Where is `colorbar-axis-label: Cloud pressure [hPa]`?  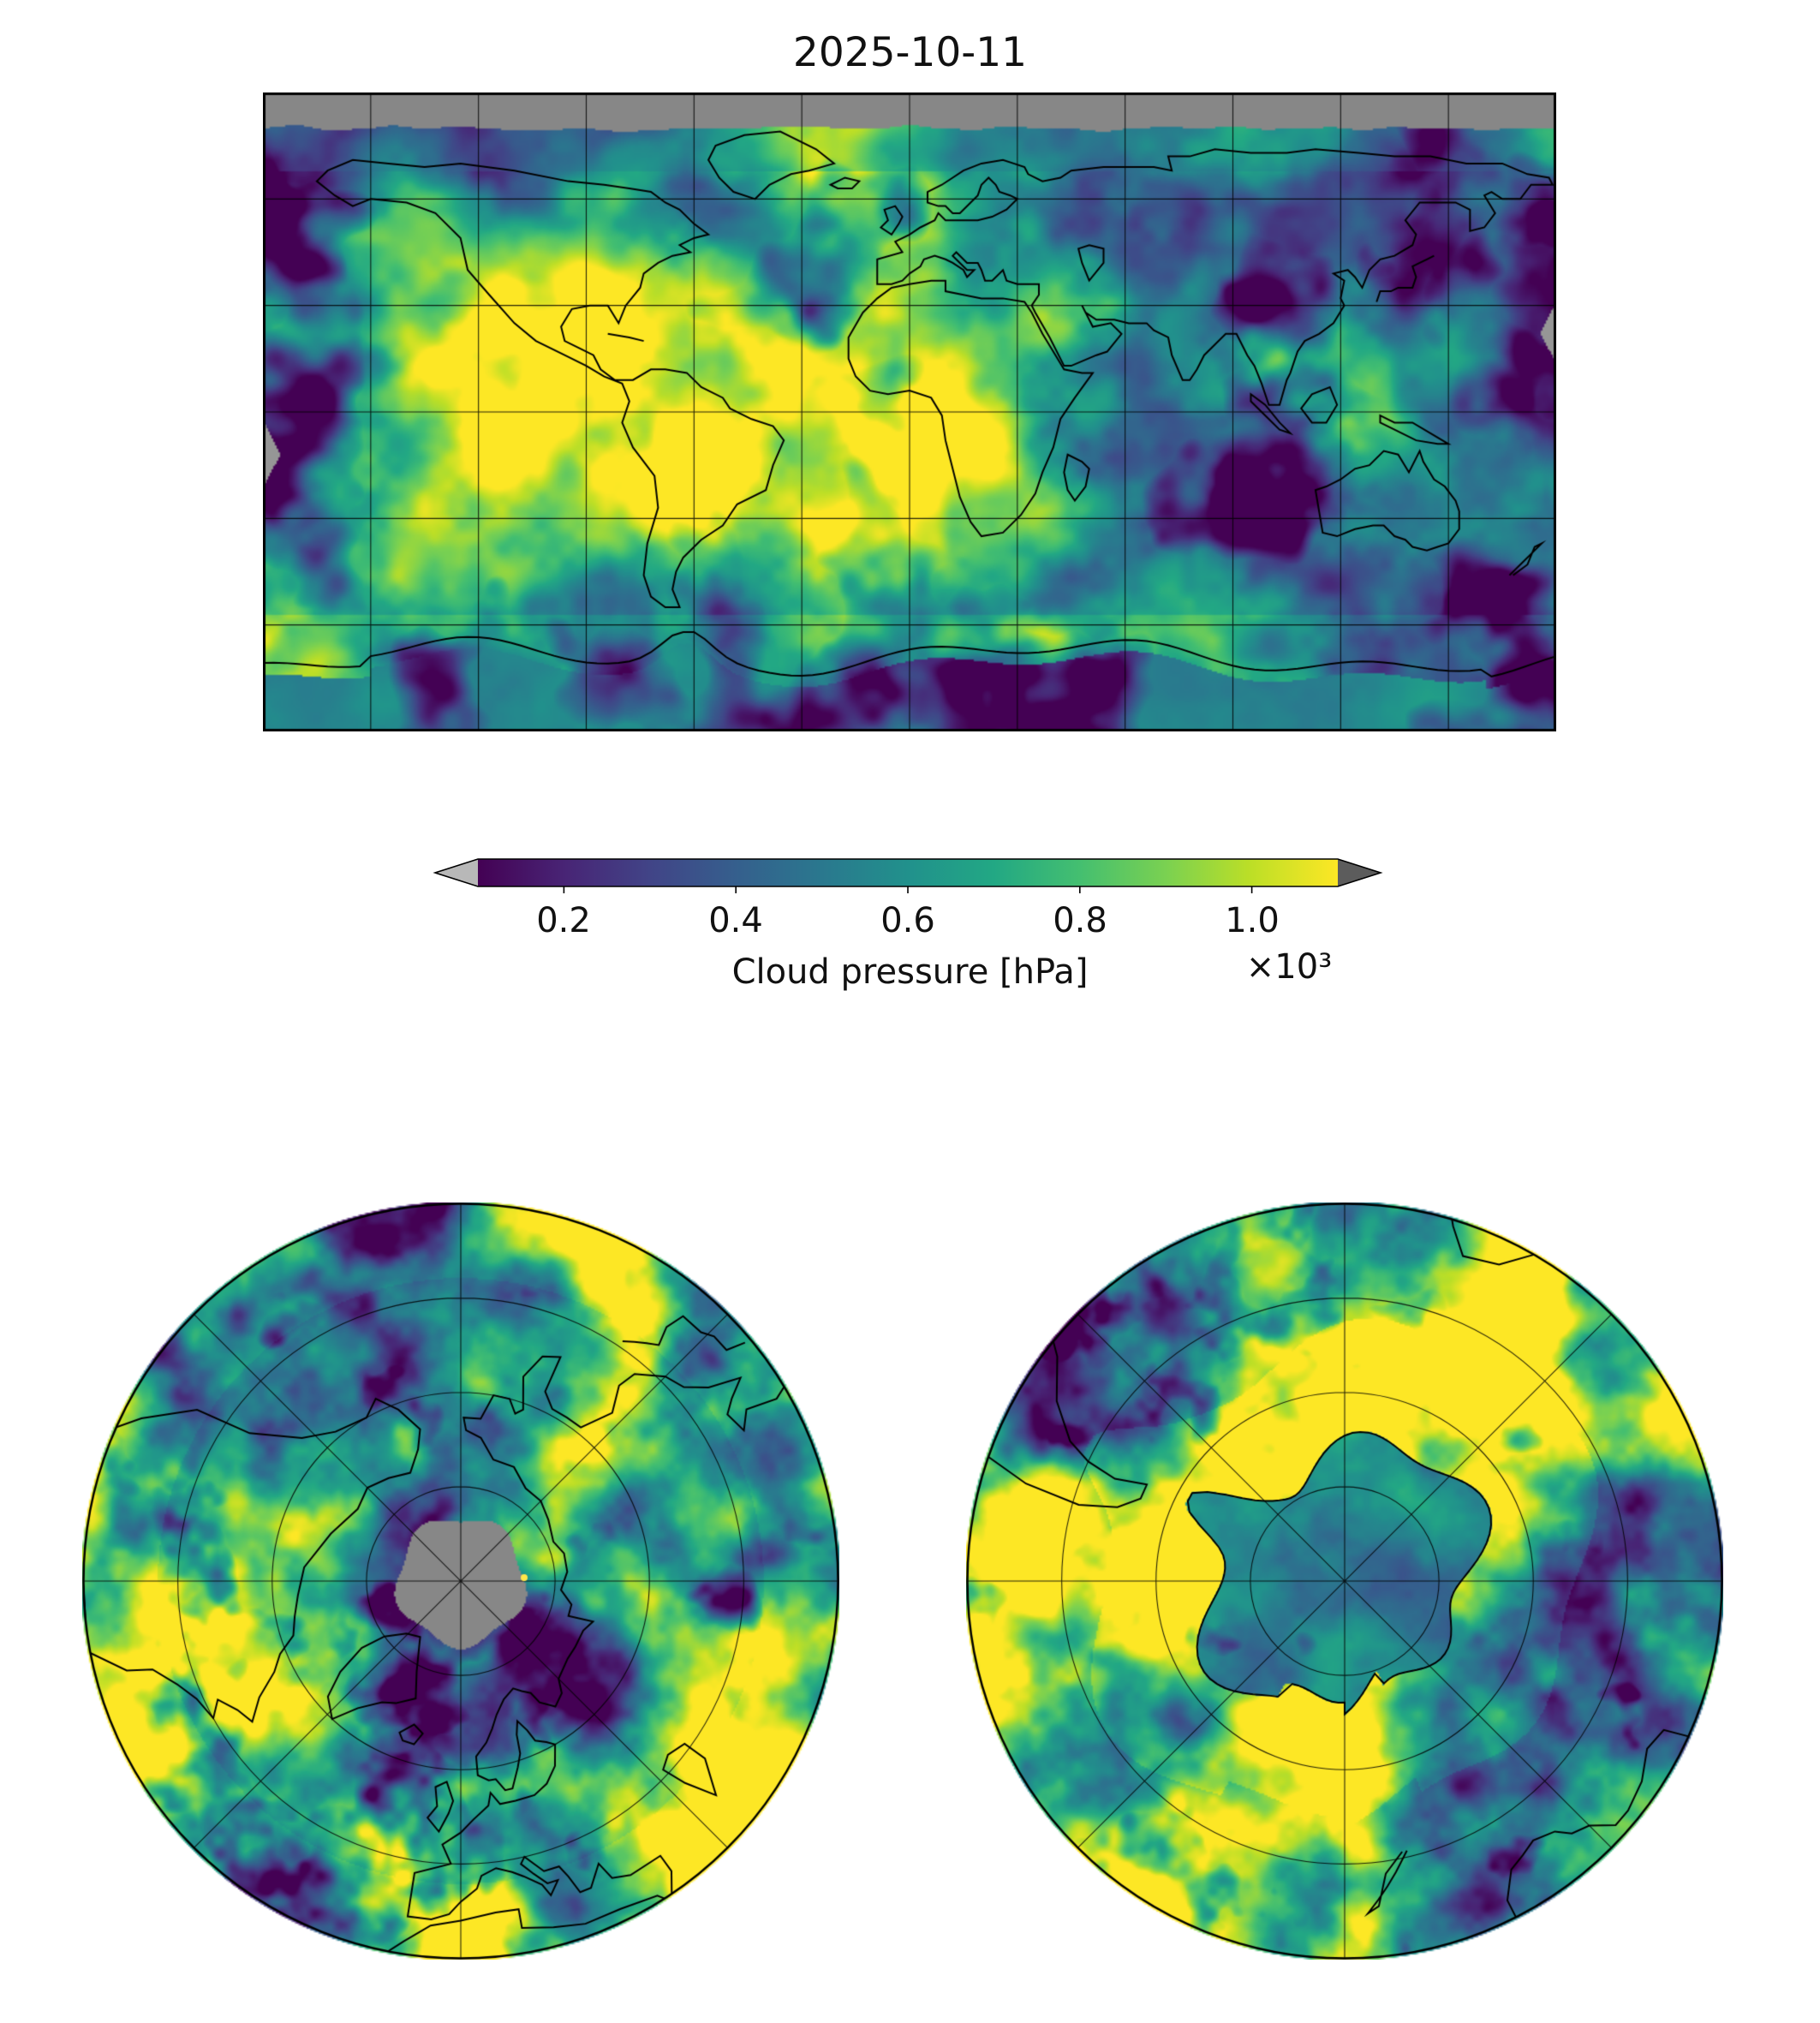 colorbar-axis-label: Cloud pressure [hPa] is located at coordinates (910, 972).